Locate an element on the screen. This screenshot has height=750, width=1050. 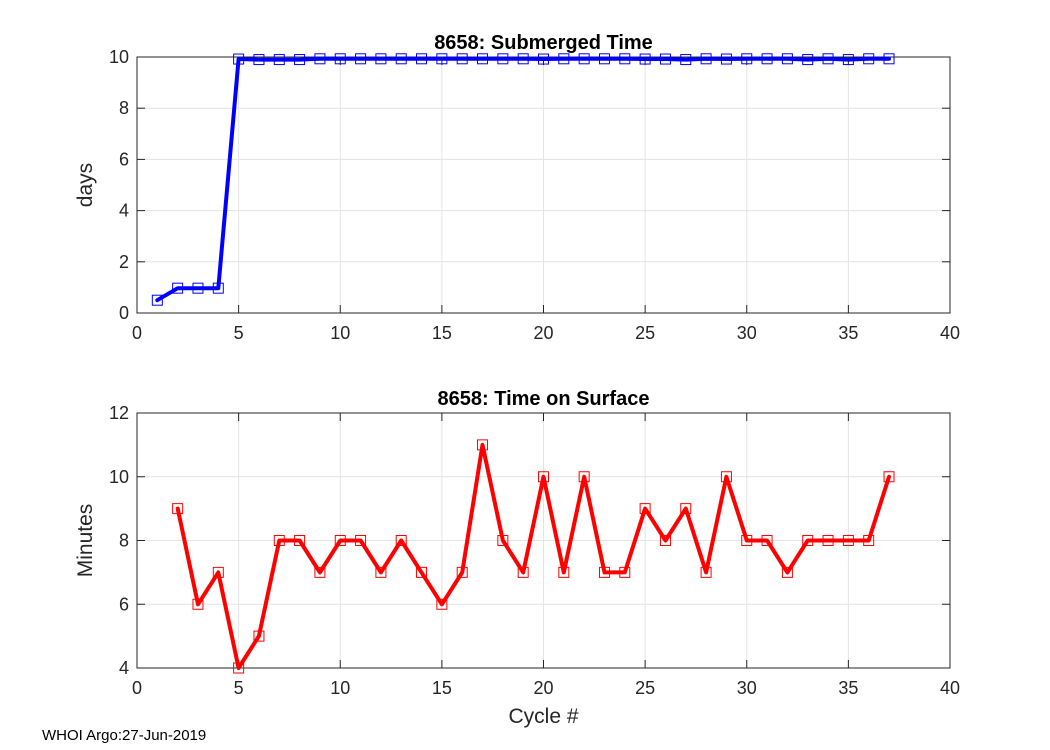
x-tick-label: 25 is located at coordinates (645, 333).